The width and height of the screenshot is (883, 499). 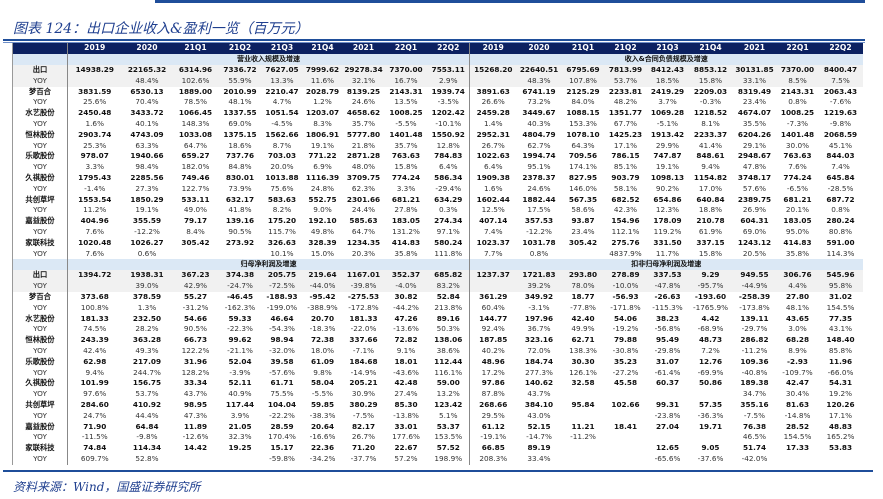 I want to click on value-cell: 97.86, so click(x=493, y=383).